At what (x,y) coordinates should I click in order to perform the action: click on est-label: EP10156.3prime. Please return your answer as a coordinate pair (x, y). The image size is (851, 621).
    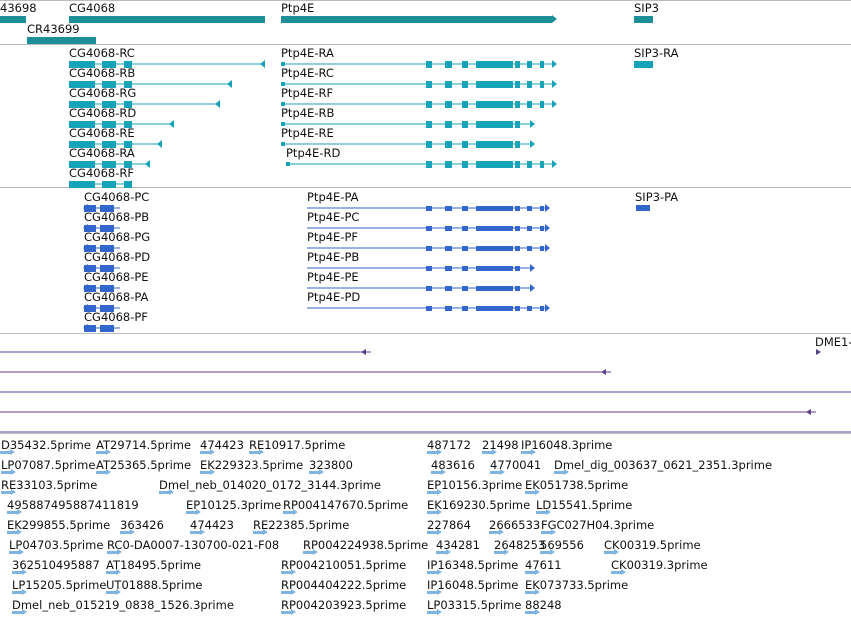
    Looking at the image, I should click on (475, 485).